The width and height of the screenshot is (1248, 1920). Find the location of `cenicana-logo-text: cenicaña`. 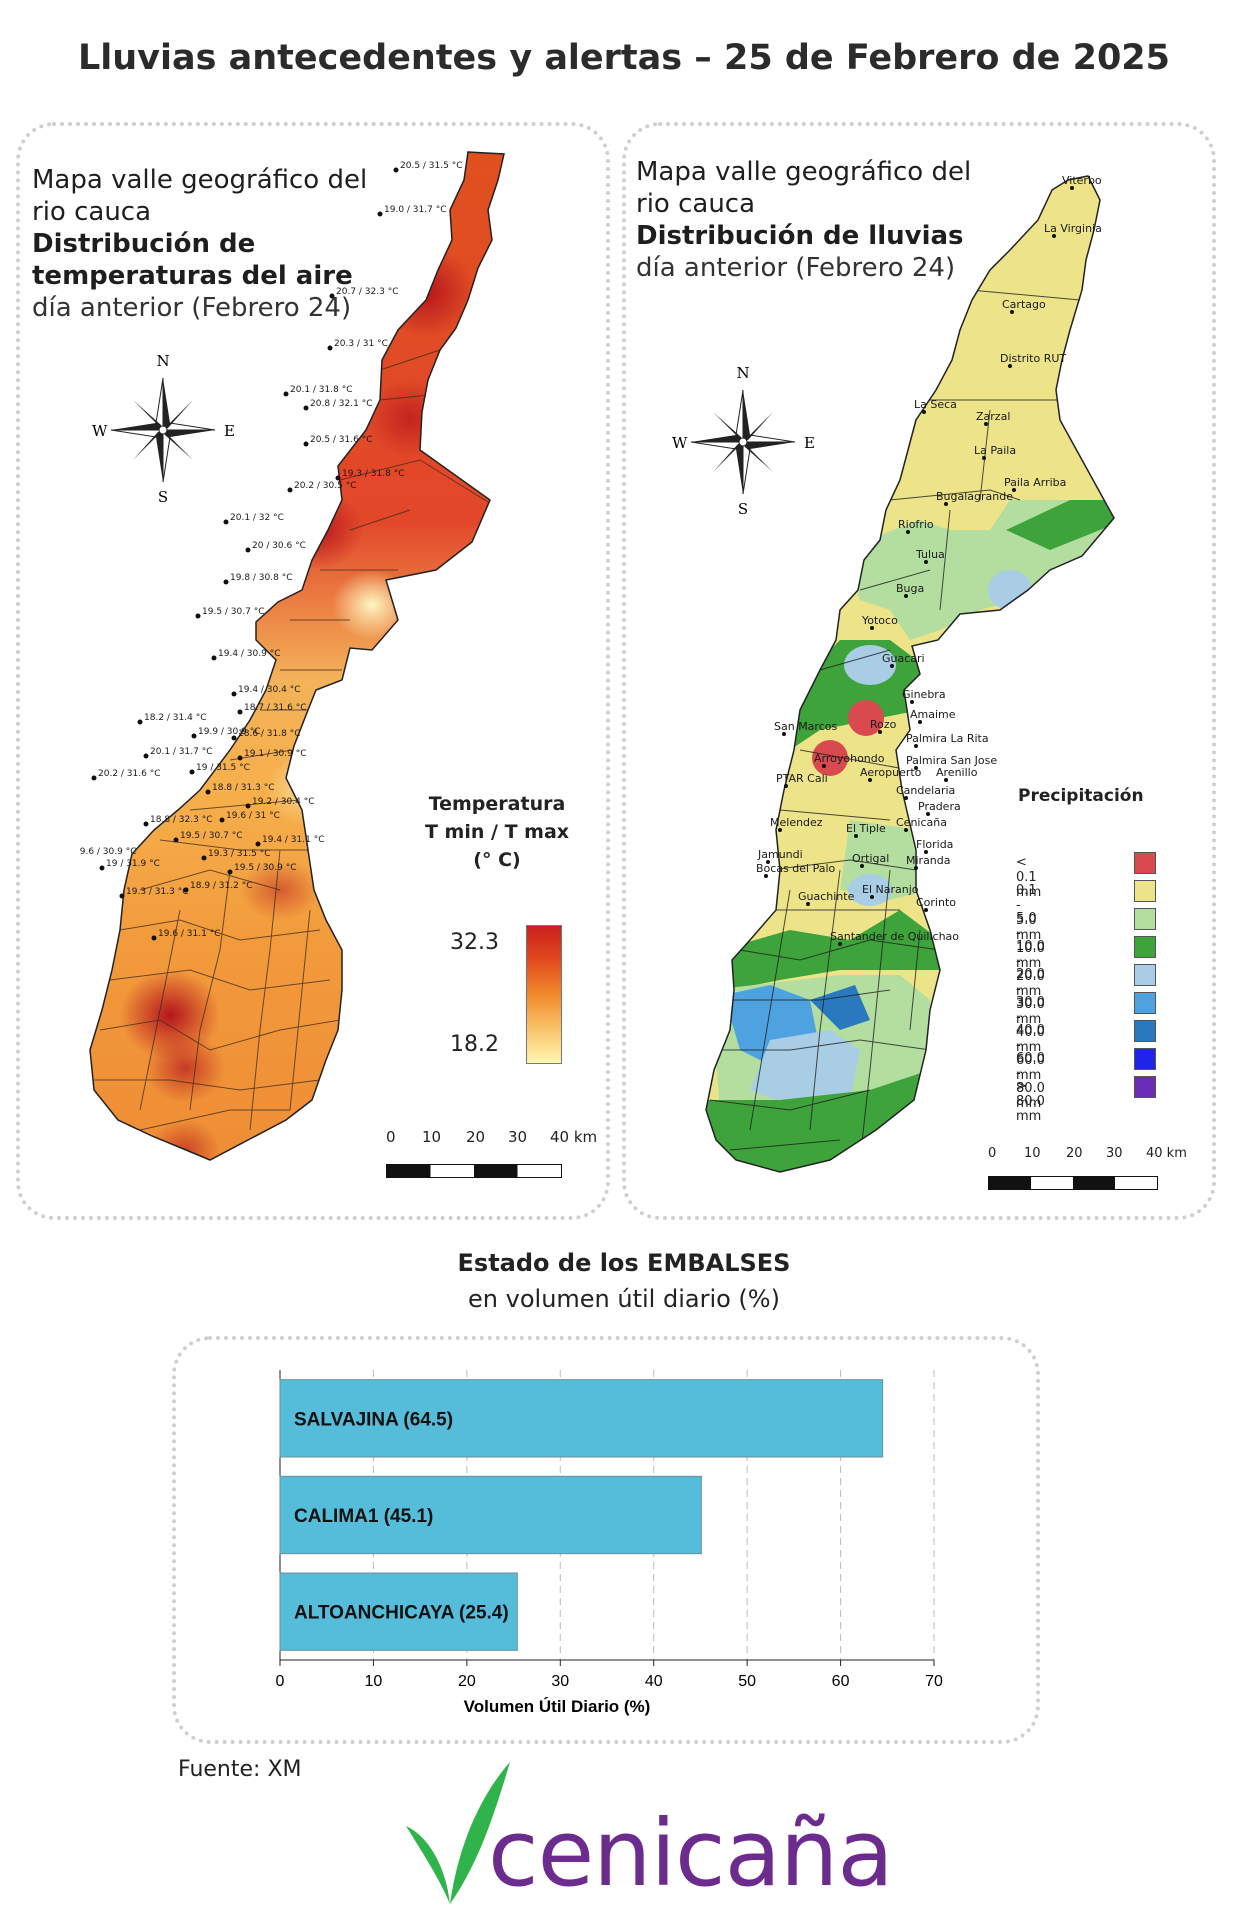

cenicana-logo-text: cenicaña is located at coordinates (691, 1853).